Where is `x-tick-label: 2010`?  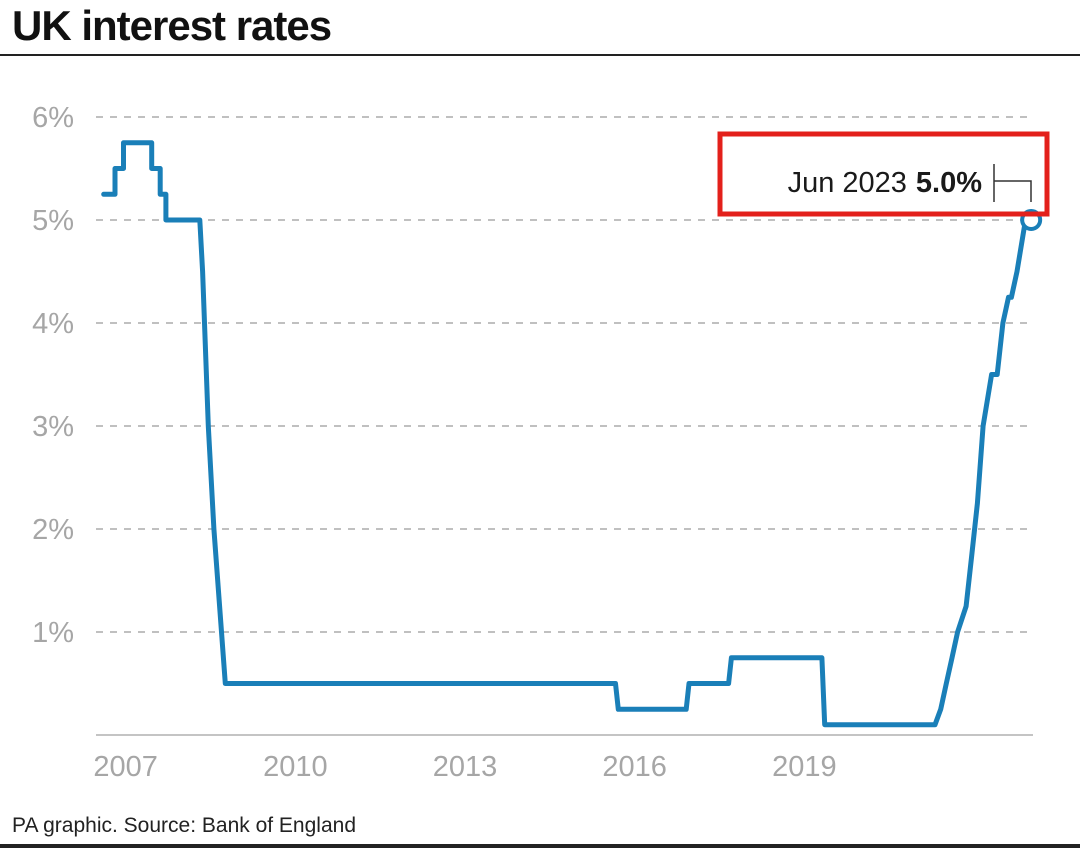
x-tick-label: 2010 is located at coordinates (295, 767).